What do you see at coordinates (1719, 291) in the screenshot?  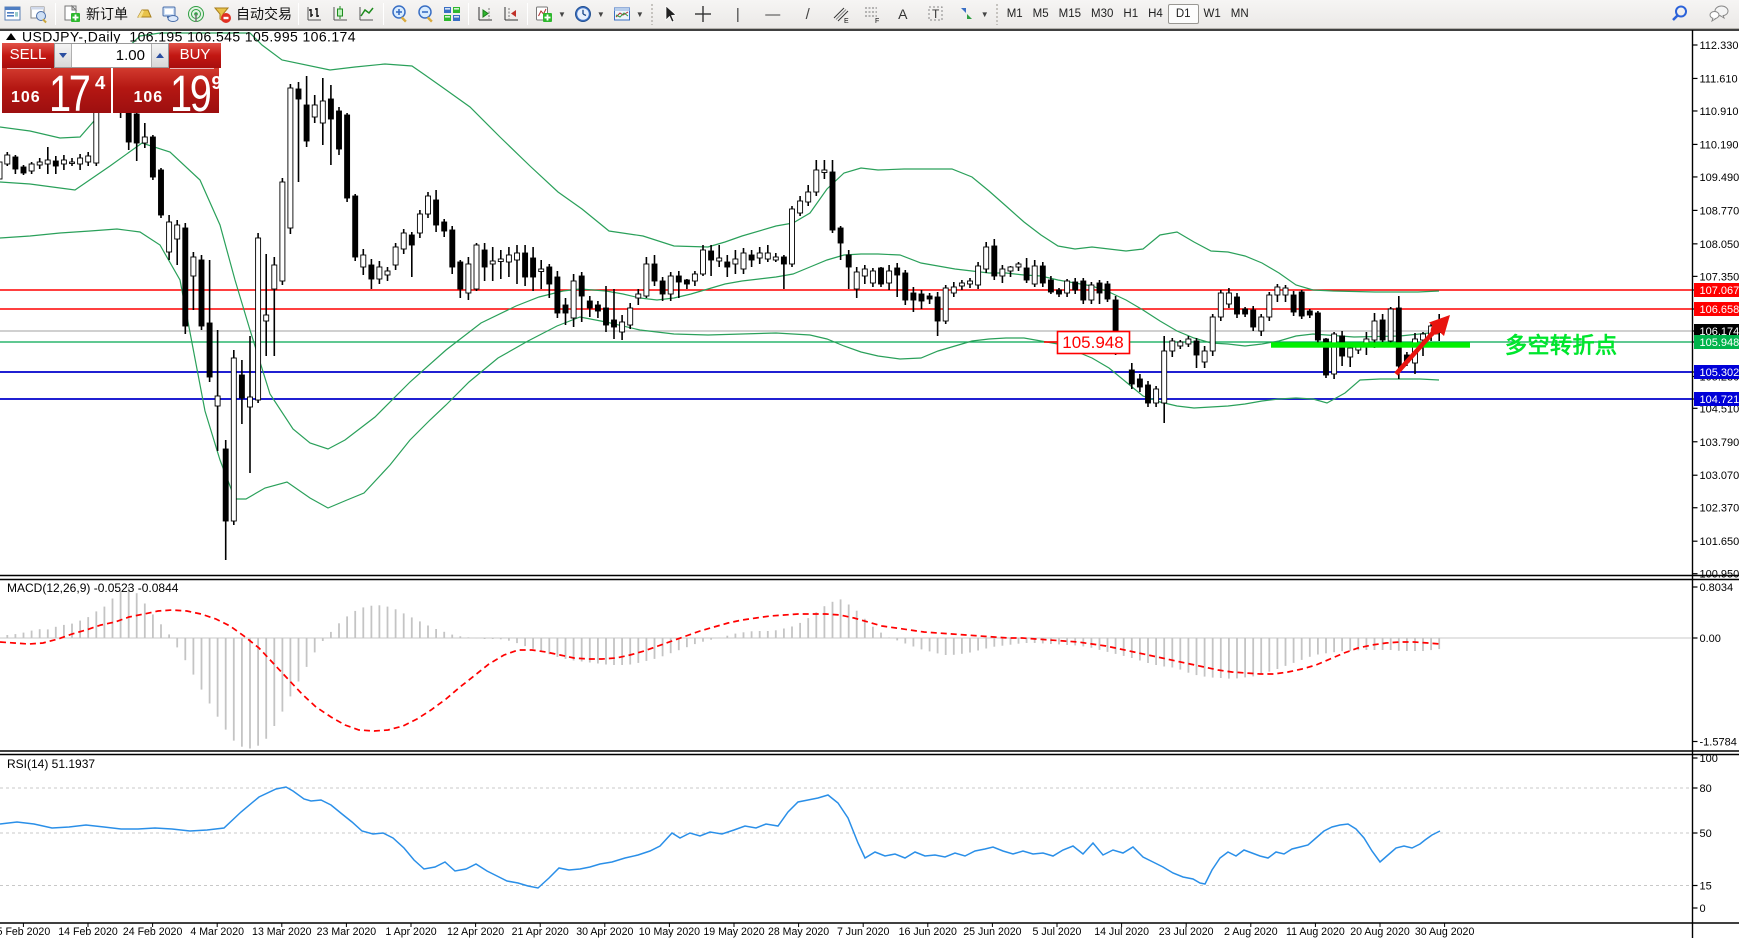 I see `svg-text: 107.067` at bounding box center [1719, 291].